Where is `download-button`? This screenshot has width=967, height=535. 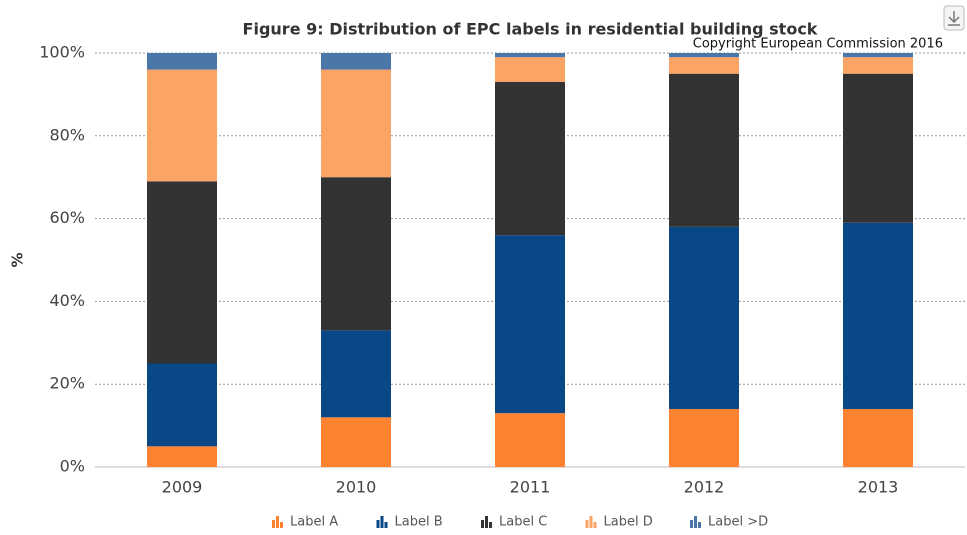
download-button is located at coordinates (954, 18).